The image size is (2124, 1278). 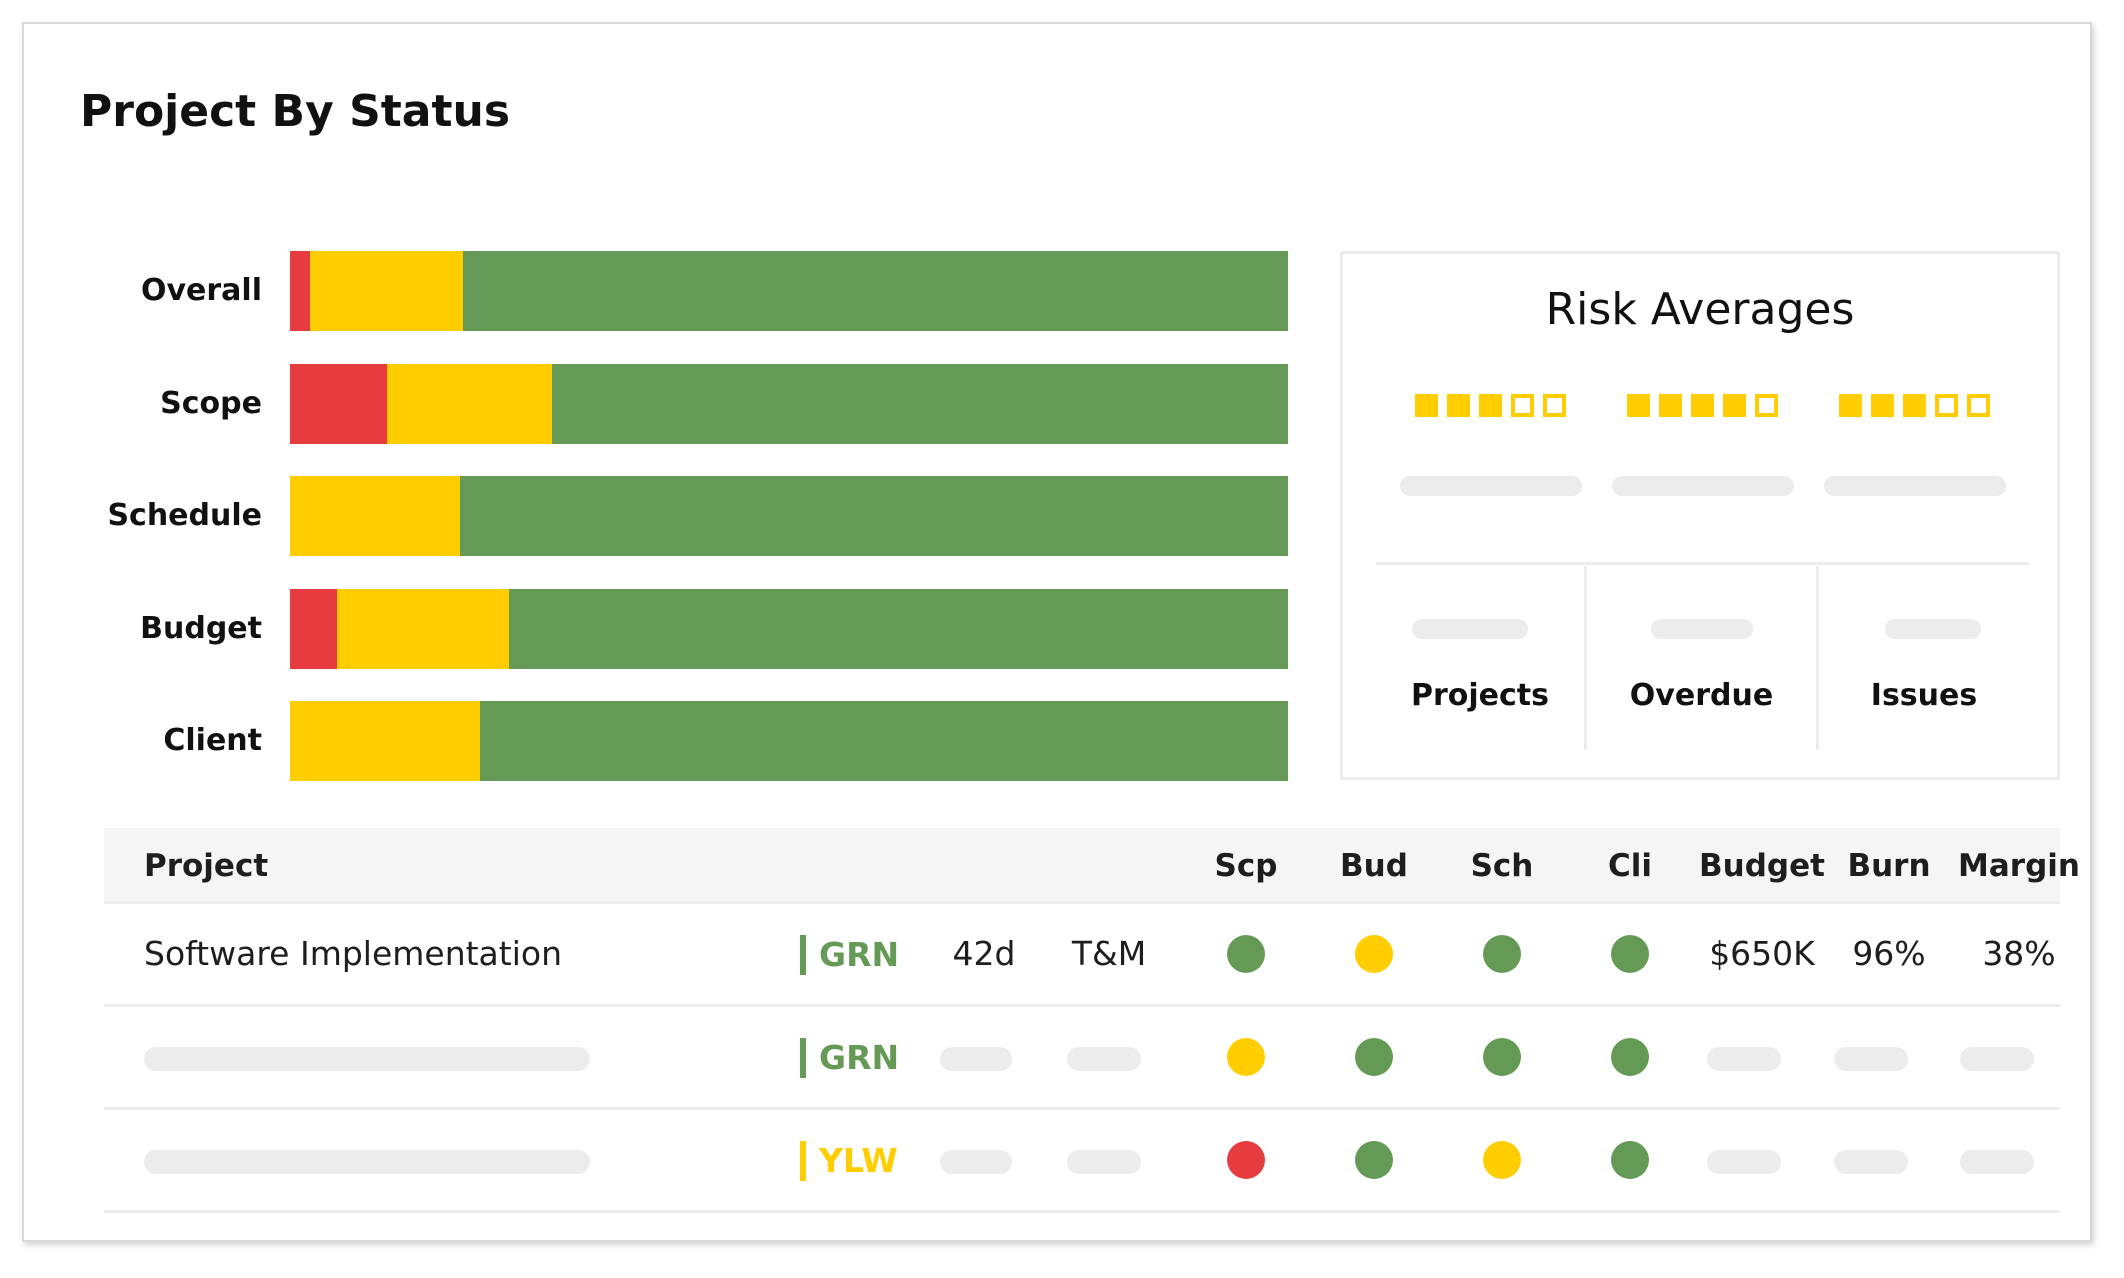 What do you see at coordinates (1480, 658) in the screenshot?
I see `stat-projects: Projects` at bounding box center [1480, 658].